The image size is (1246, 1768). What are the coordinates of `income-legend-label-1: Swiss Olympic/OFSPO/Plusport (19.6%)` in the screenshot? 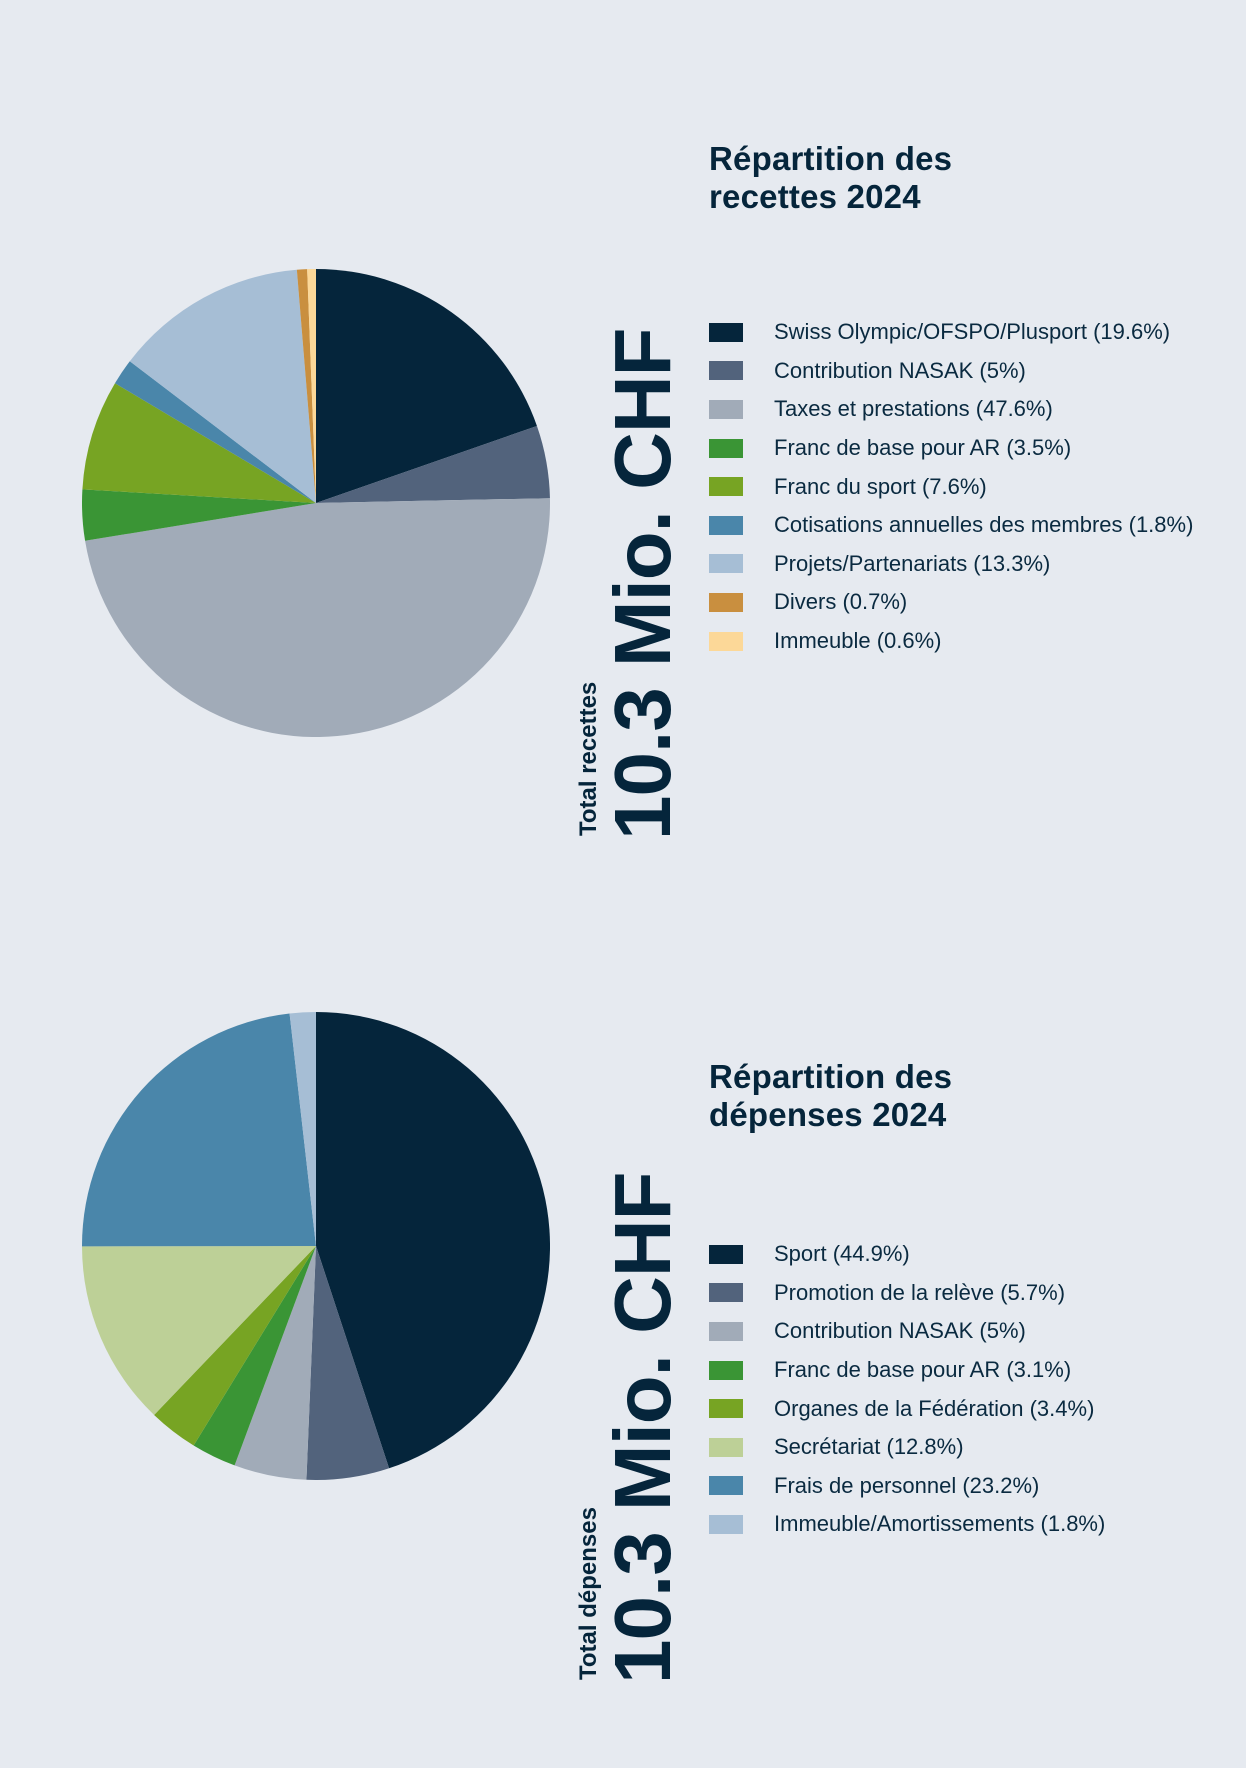 It's located at (972, 332).